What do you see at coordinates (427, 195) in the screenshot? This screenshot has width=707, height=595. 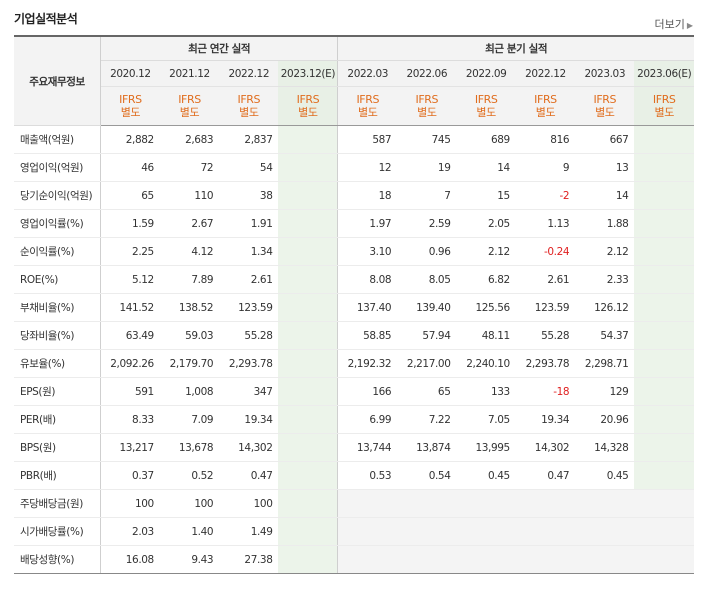 I see `quarter-cell: 7` at bounding box center [427, 195].